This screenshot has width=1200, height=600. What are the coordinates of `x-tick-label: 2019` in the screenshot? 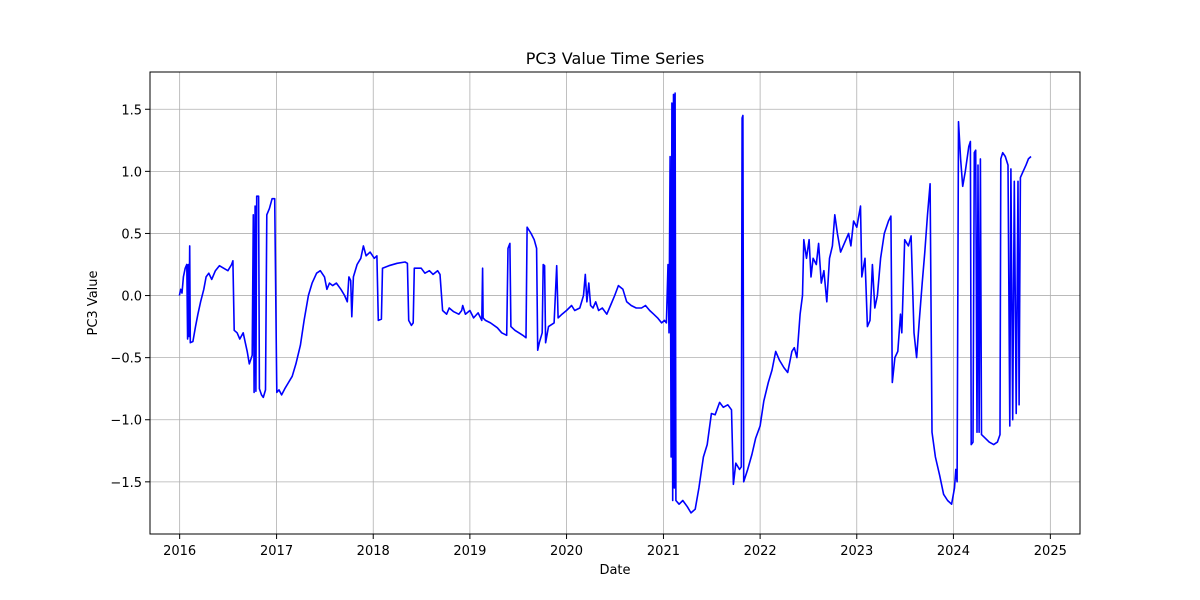 It's located at (469, 551).